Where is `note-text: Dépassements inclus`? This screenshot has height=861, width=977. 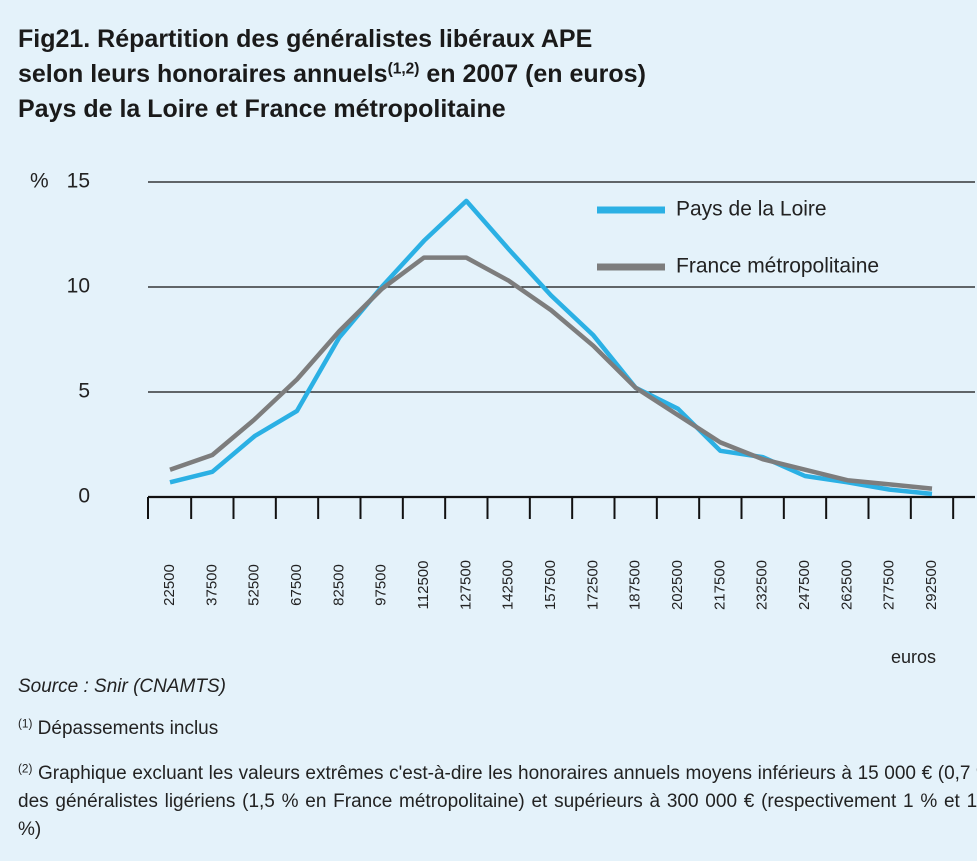
note-text: Dépassements inclus is located at coordinates (125, 728).